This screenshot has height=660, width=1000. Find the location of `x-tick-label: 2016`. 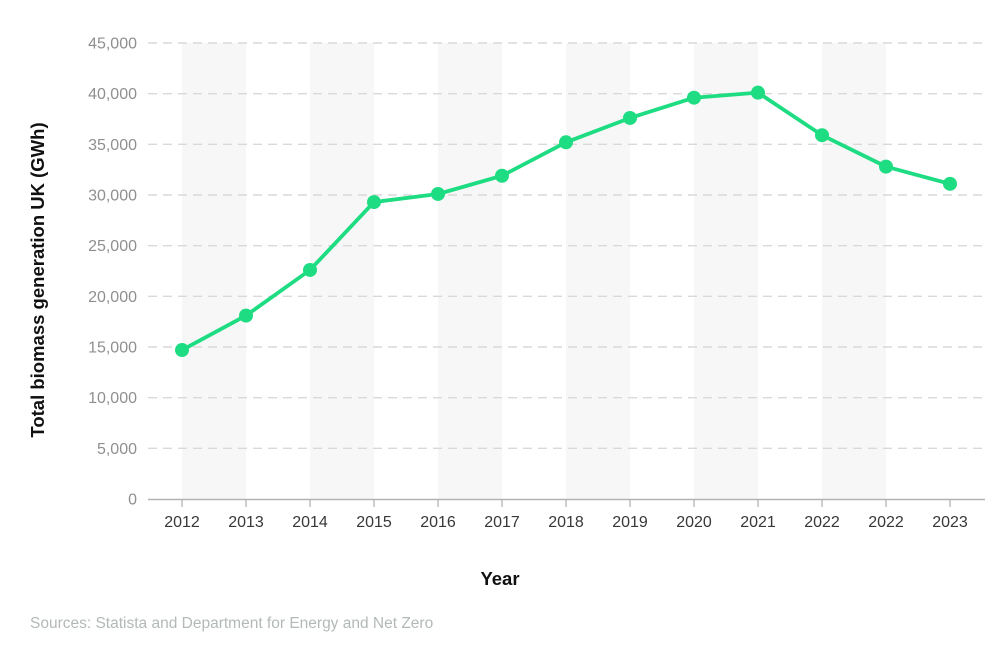

x-tick-label: 2016 is located at coordinates (438, 522).